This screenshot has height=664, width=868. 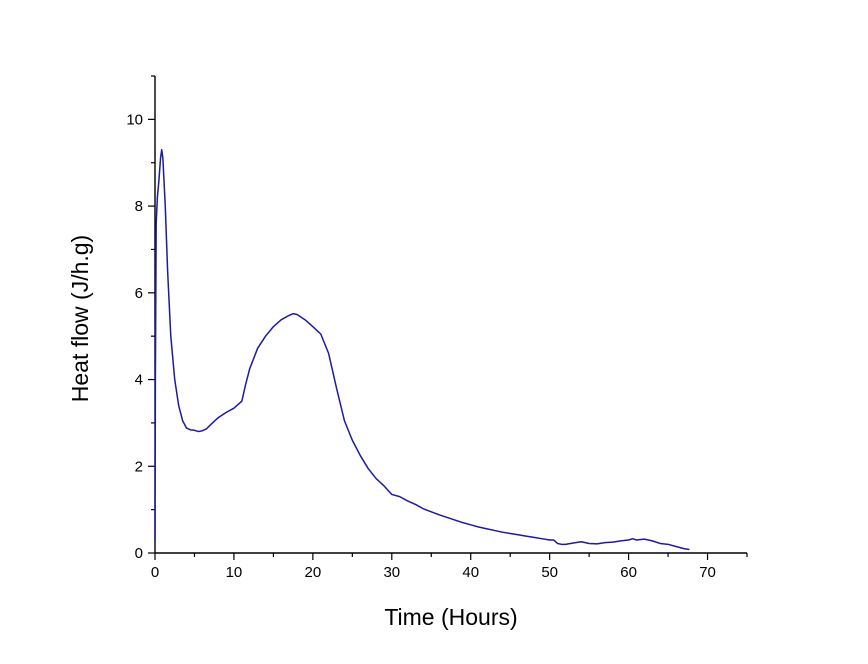 I want to click on x-tick-label-70: 70, so click(x=707, y=572).